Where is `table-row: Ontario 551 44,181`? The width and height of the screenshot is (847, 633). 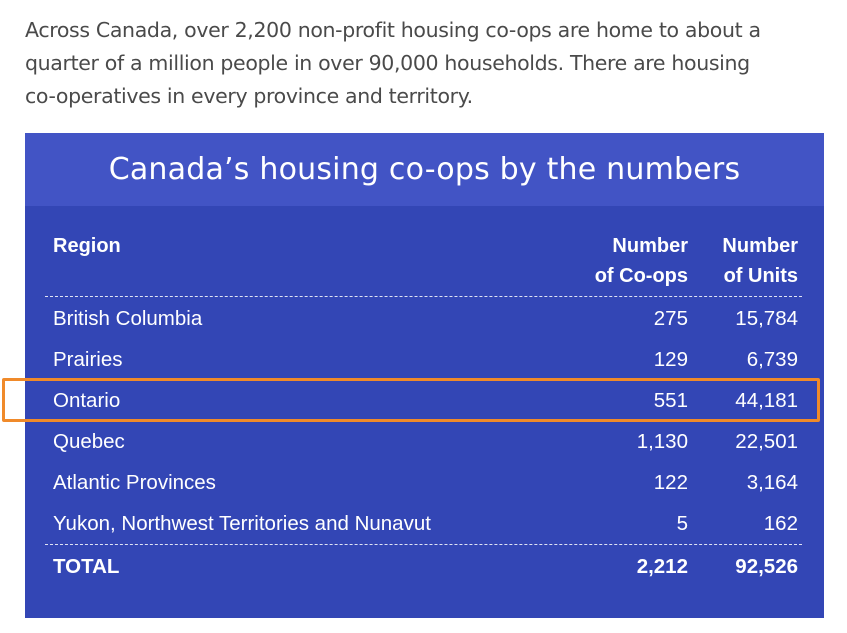 table-row: Ontario 551 44,181 is located at coordinates (423, 400).